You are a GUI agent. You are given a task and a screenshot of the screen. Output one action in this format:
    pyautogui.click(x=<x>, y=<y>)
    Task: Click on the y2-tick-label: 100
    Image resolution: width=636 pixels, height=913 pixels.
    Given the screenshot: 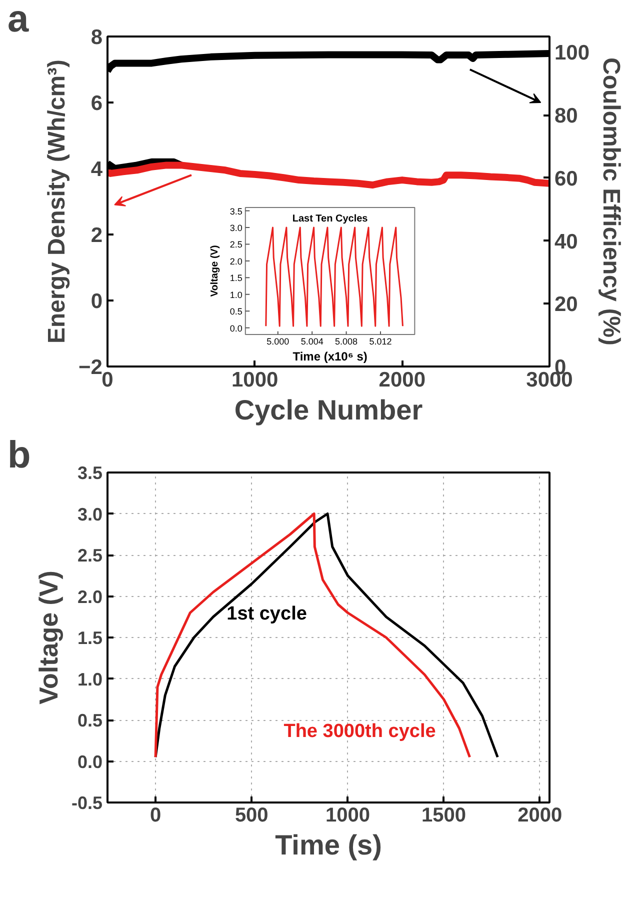 What is the action you would take?
    pyautogui.click(x=572, y=53)
    